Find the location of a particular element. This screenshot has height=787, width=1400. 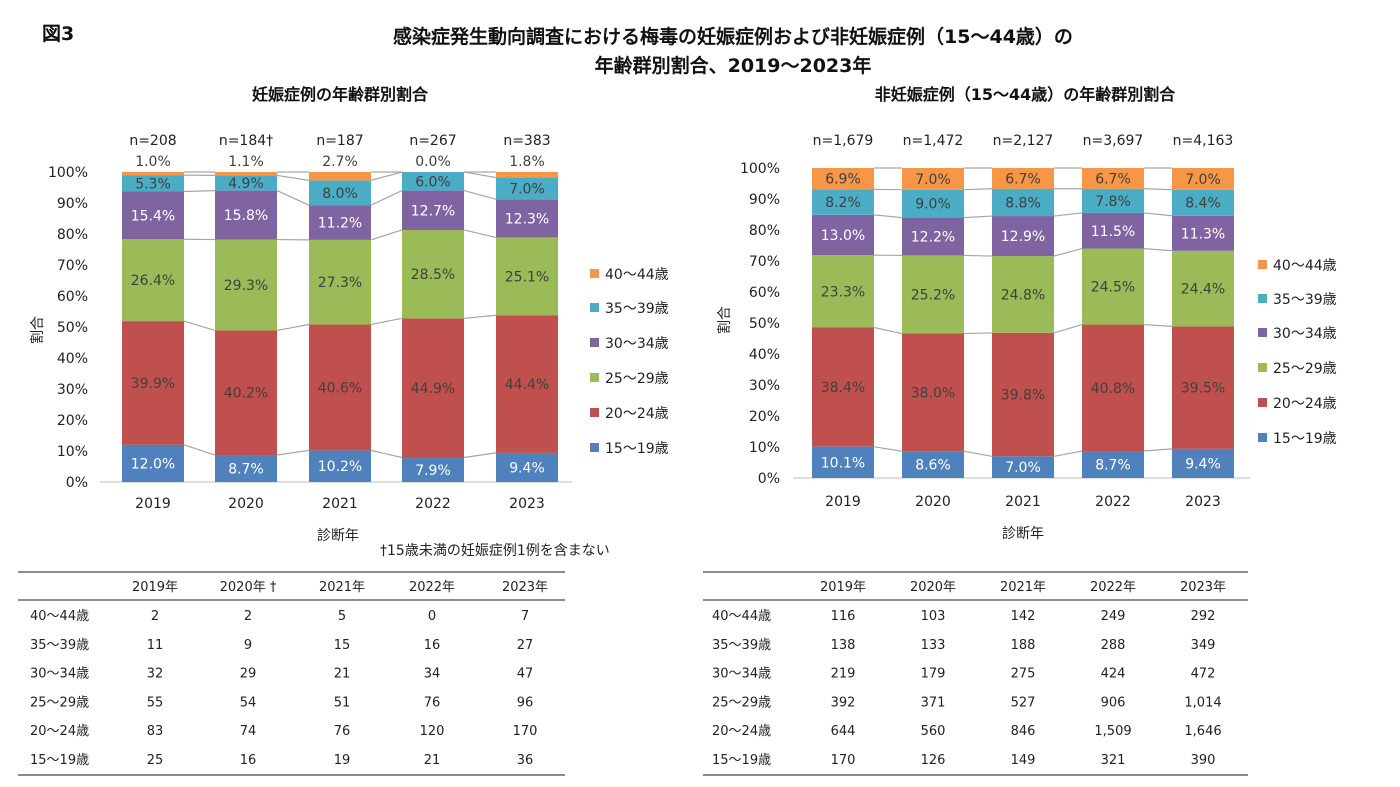

data-label: 38.4% is located at coordinates (843, 388).